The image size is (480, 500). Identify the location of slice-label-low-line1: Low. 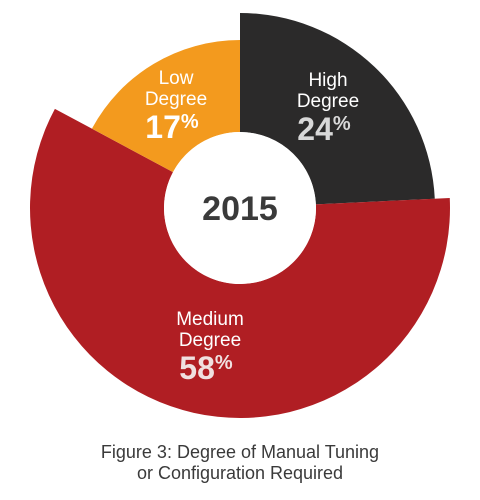
(176, 78).